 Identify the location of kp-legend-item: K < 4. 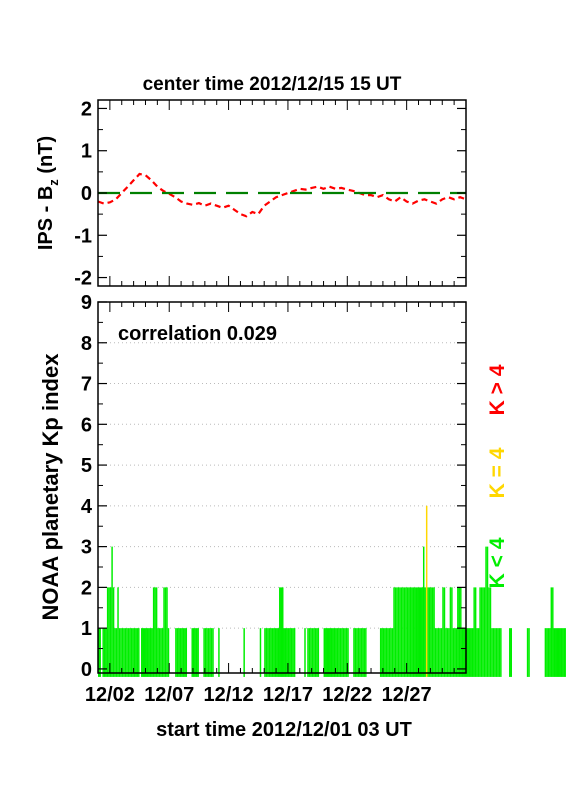
(497, 562).